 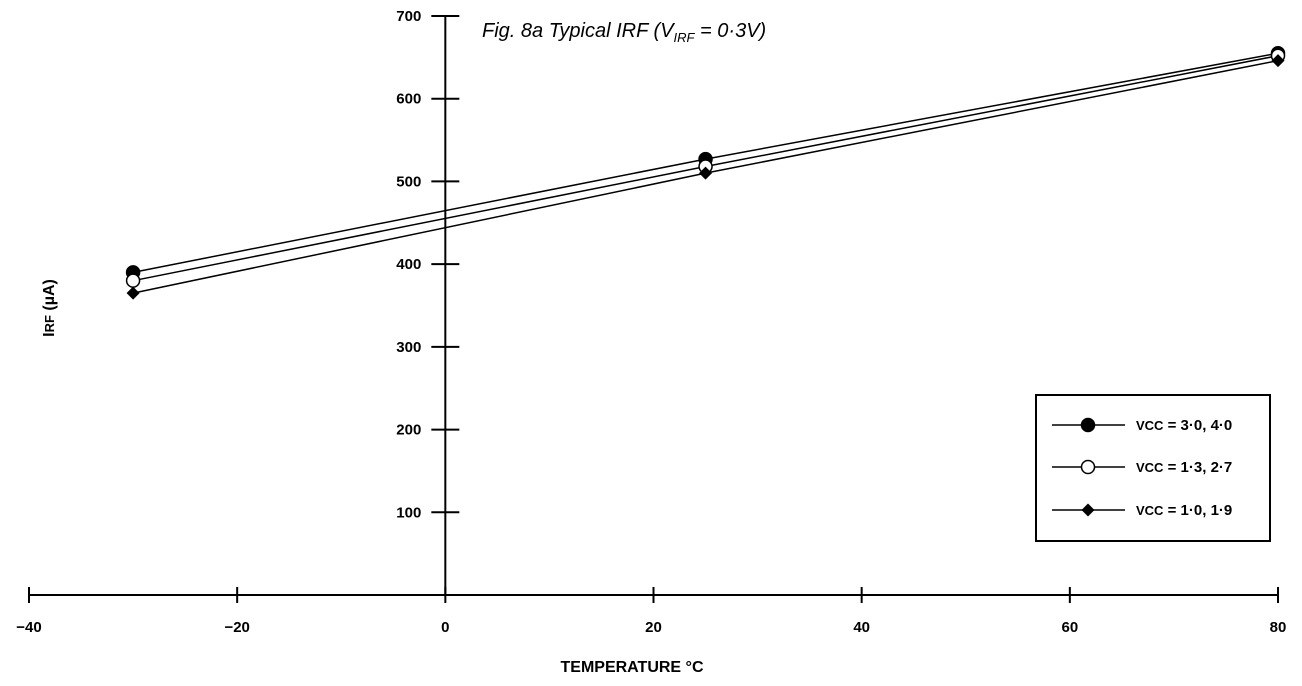 I want to click on y-tick-label: 500, so click(x=408, y=181).